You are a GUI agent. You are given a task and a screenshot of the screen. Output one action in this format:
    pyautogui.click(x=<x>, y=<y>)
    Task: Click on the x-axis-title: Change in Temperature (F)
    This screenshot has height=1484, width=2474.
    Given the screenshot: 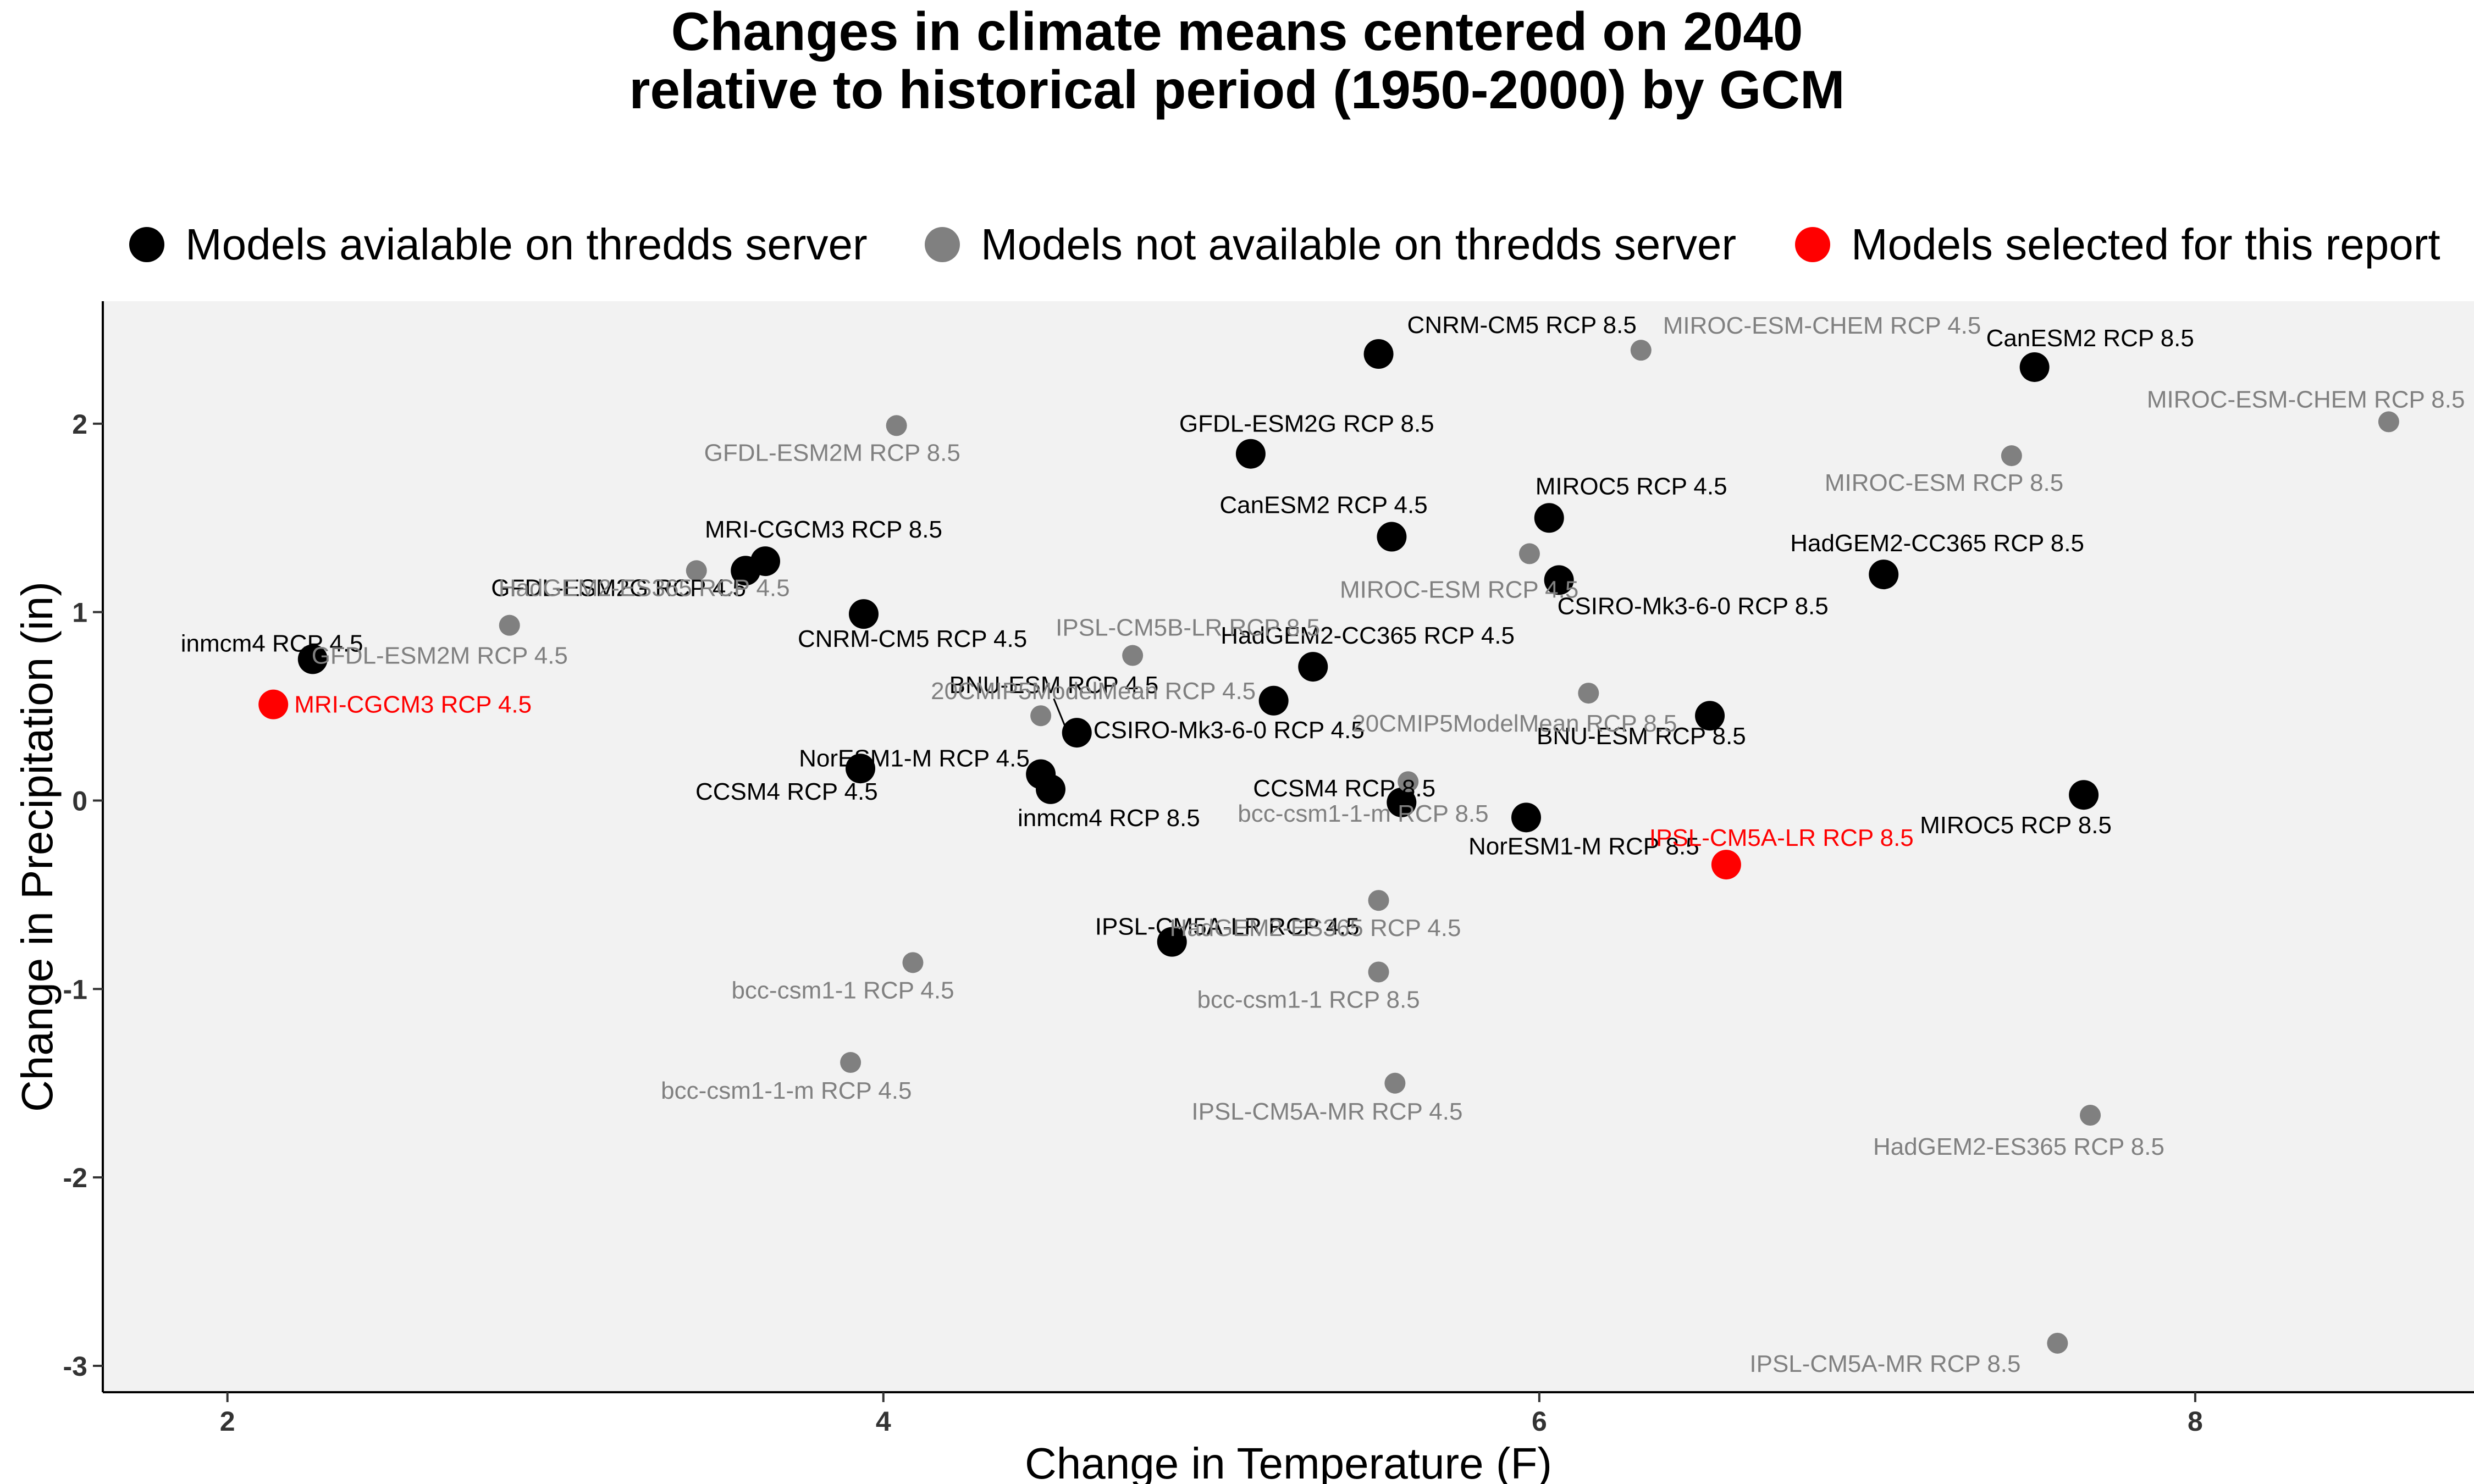 What is the action you would take?
    pyautogui.click(x=1289, y=1461)
    